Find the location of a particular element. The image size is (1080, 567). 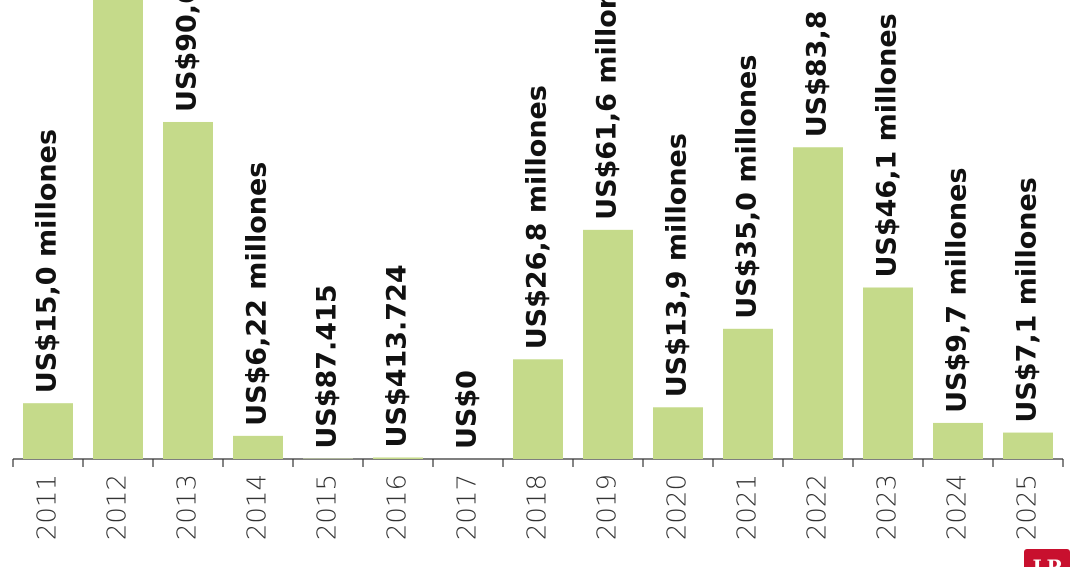

value-label: US$413.724 is located at coordinates (397, 355).